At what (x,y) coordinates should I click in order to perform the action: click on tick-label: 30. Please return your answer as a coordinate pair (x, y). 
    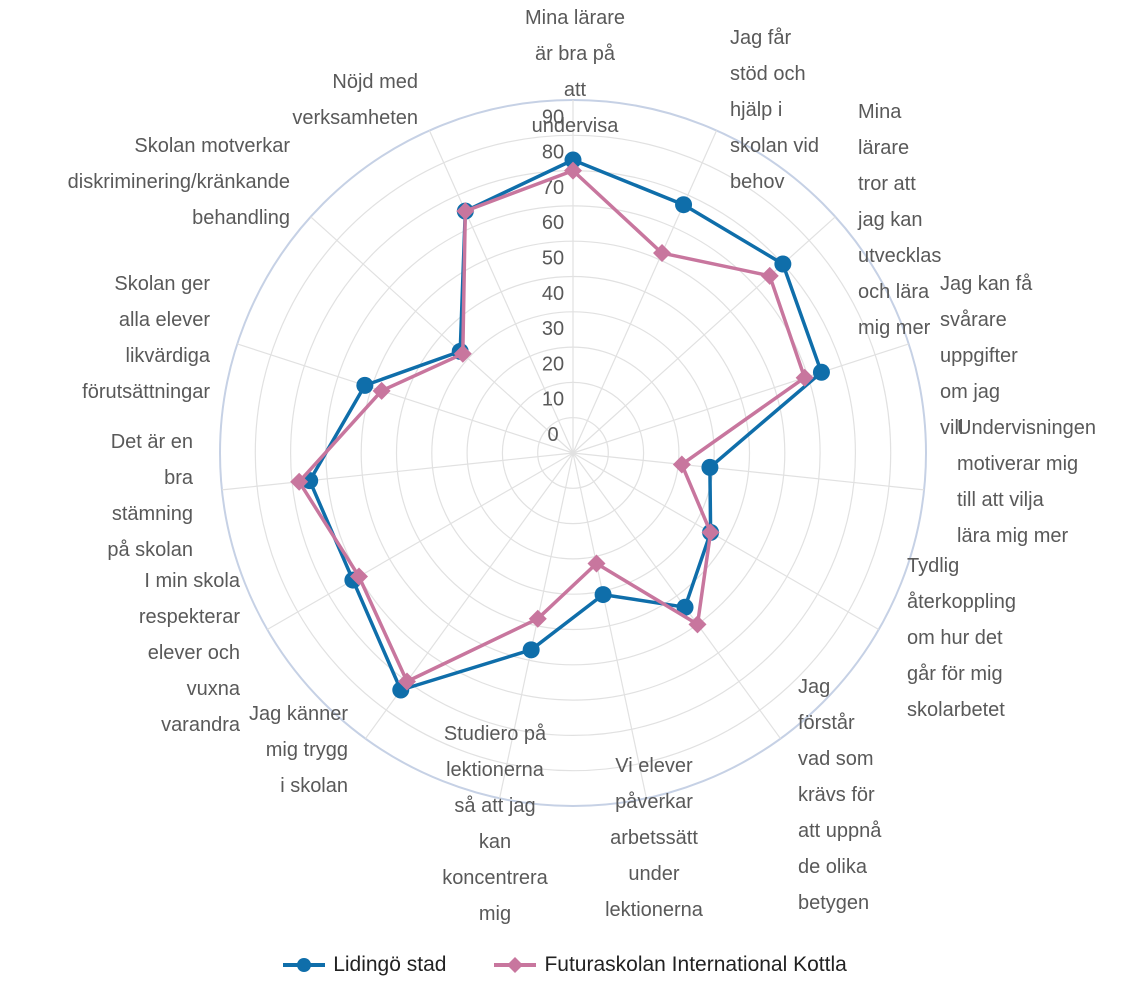
    Looking at the image, I should click on (553, 329).